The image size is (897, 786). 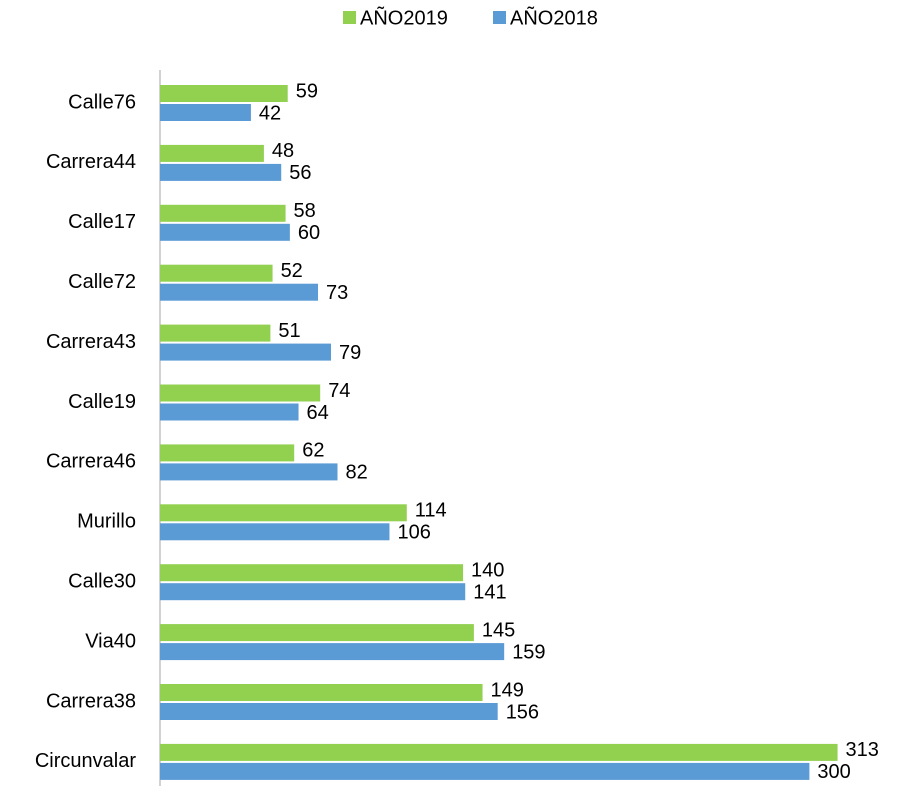 I want to click on value-label: 74, so click(x=339, y=391).